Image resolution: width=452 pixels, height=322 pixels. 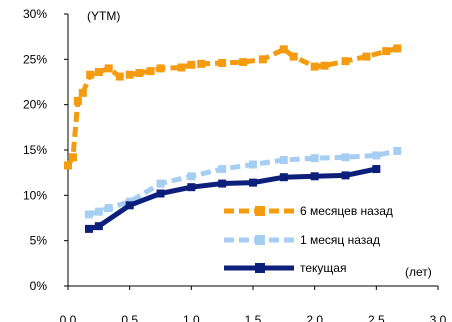 What do you see at coordinates (376, 317) in the screenshot?
I see `x-tick-label: 2.5` at bounding box center [376, 317].